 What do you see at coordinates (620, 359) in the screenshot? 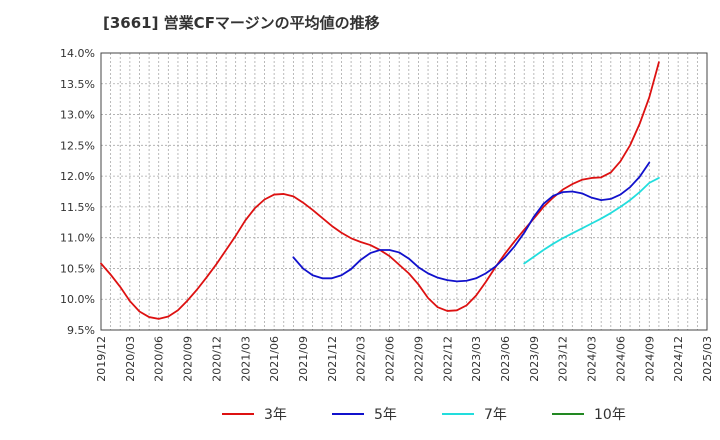
I see `x-tick-label: 2024/06` at bounding box center [620, 359].